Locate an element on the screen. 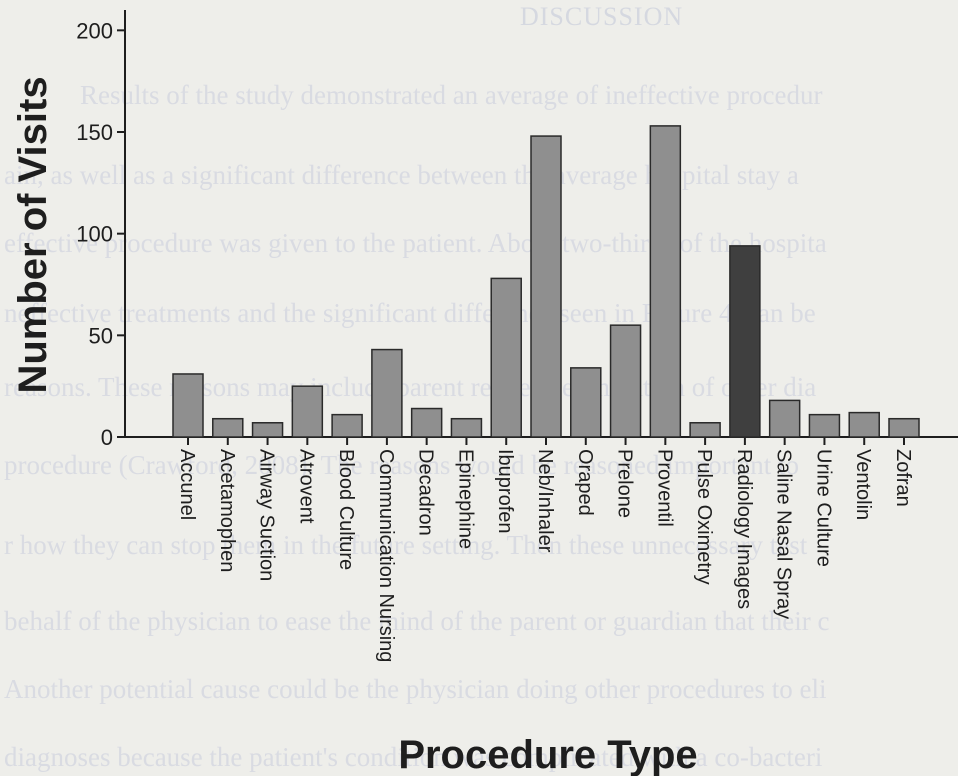 The image size is (958, 776). x-tick-label: Atrovent is located at coordinates (306, 486).